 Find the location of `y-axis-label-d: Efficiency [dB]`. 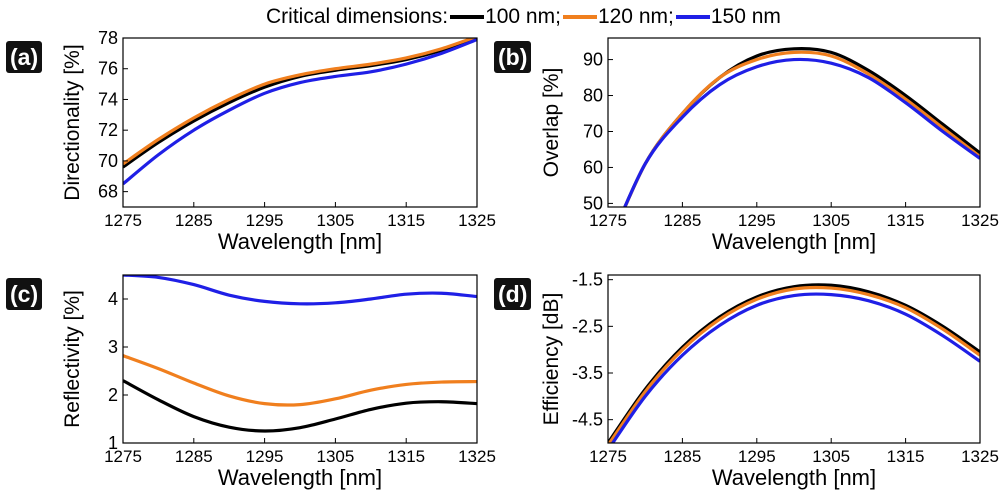

y-axis-label-d: Efficiency [dB] is located at coordinates (551, 359).